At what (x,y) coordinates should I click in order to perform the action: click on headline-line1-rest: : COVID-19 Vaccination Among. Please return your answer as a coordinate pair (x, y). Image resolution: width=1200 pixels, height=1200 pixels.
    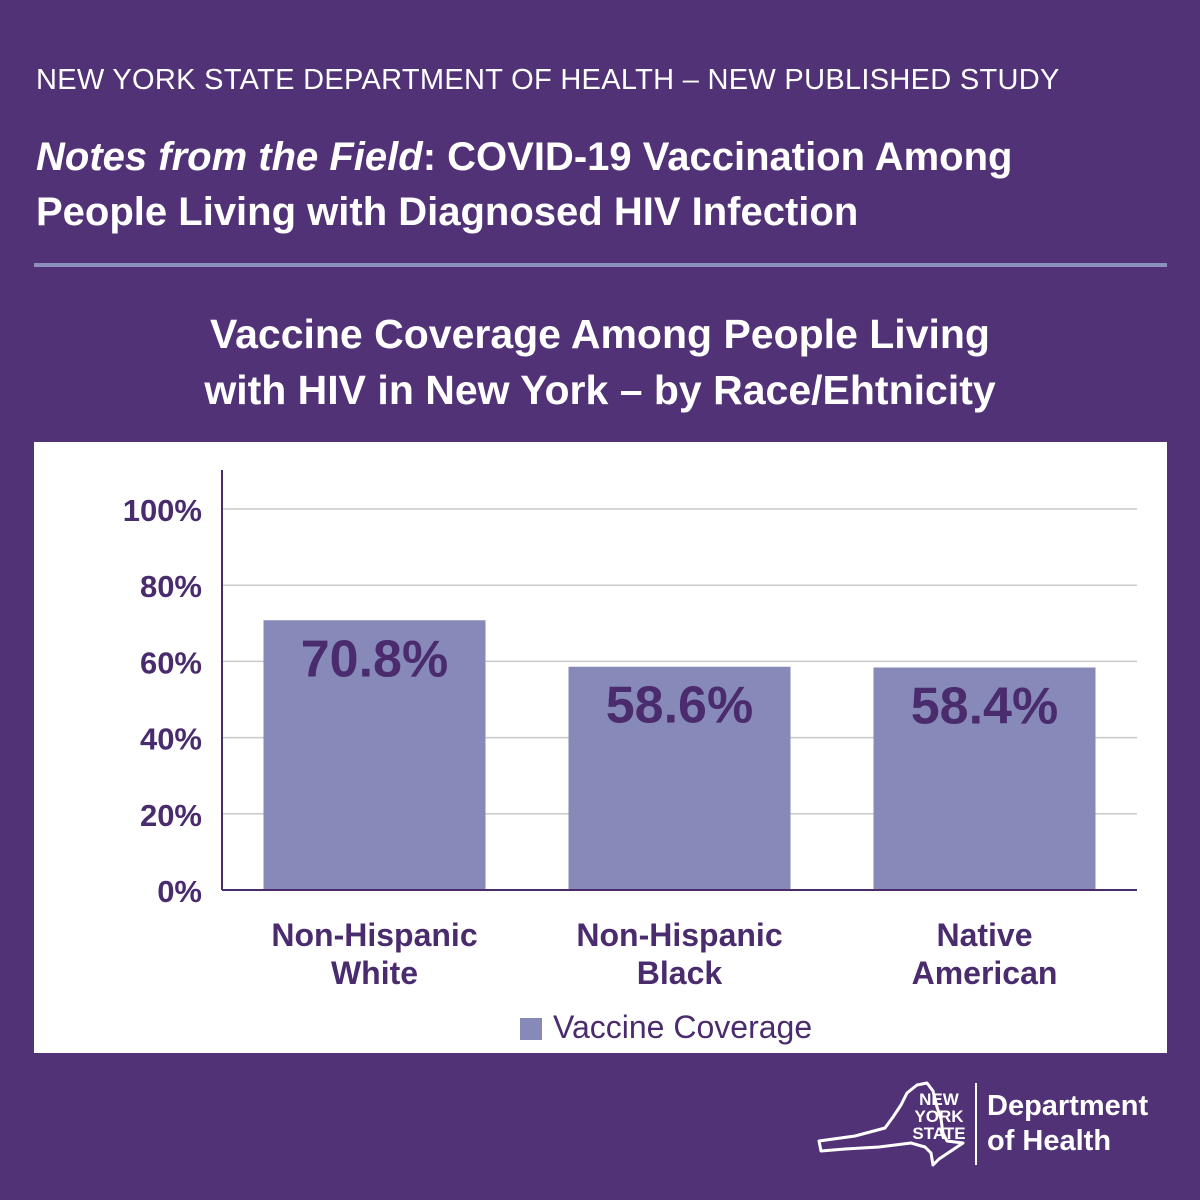
    Looking at the image, I should click on (717, 157).